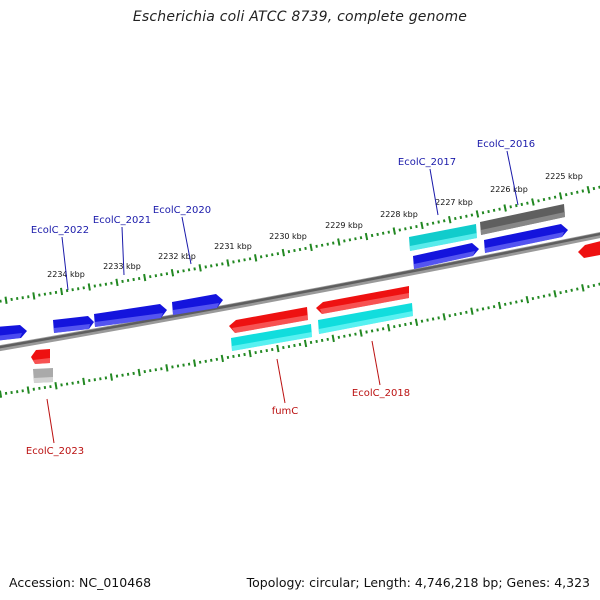  What do you see at coordinates (446, 256) in the screenshot?
I see `gene-ecolc-2017-blue` at bounding box center [446, 256].